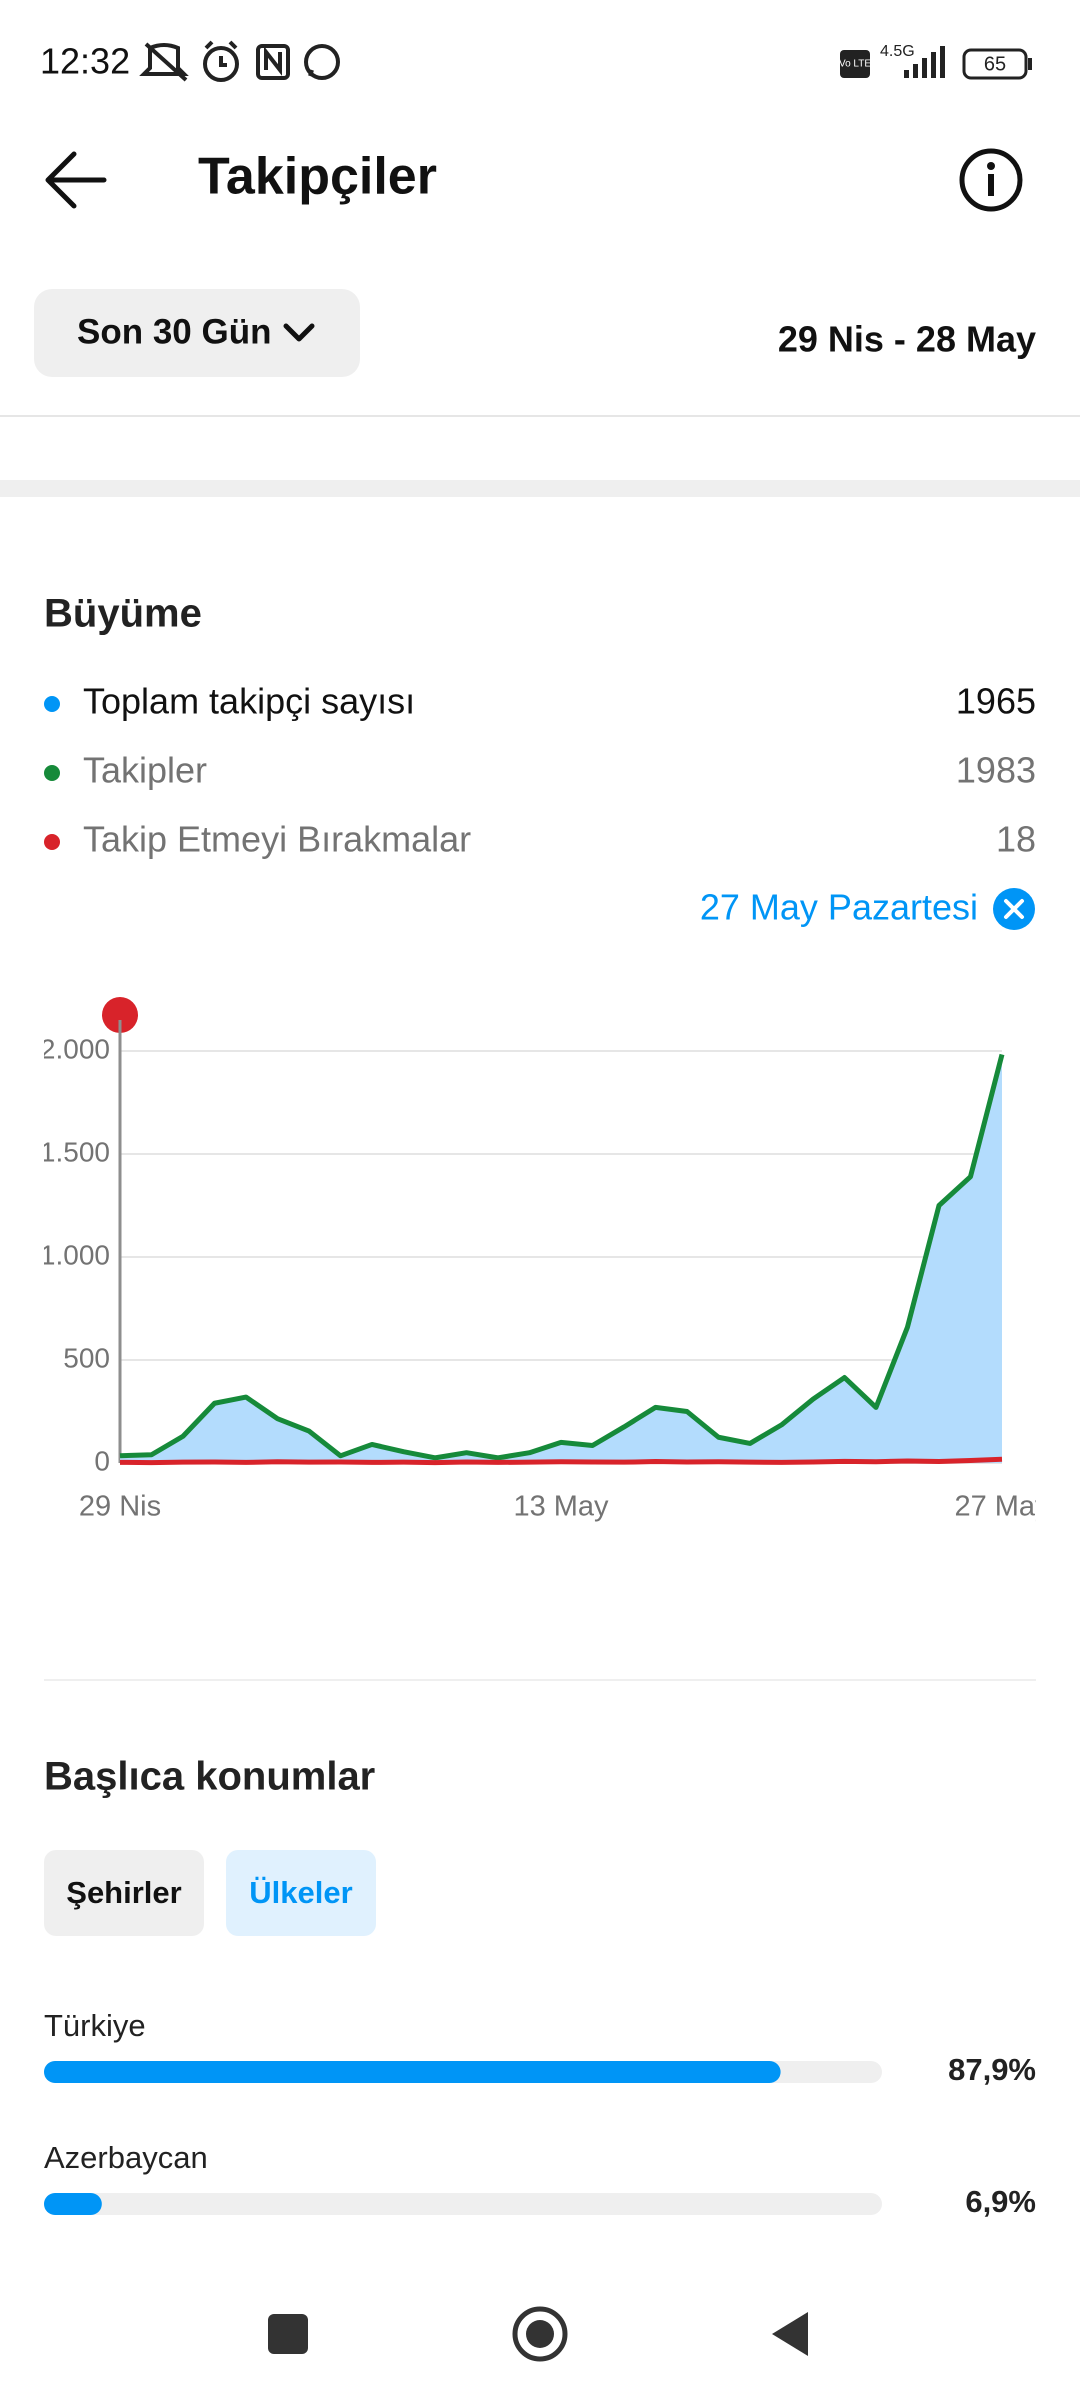  What do you see at coordinates (992, 2069) in the screenshot?
I see `location-value: 87,9%` at bounding box center [992, 2069].